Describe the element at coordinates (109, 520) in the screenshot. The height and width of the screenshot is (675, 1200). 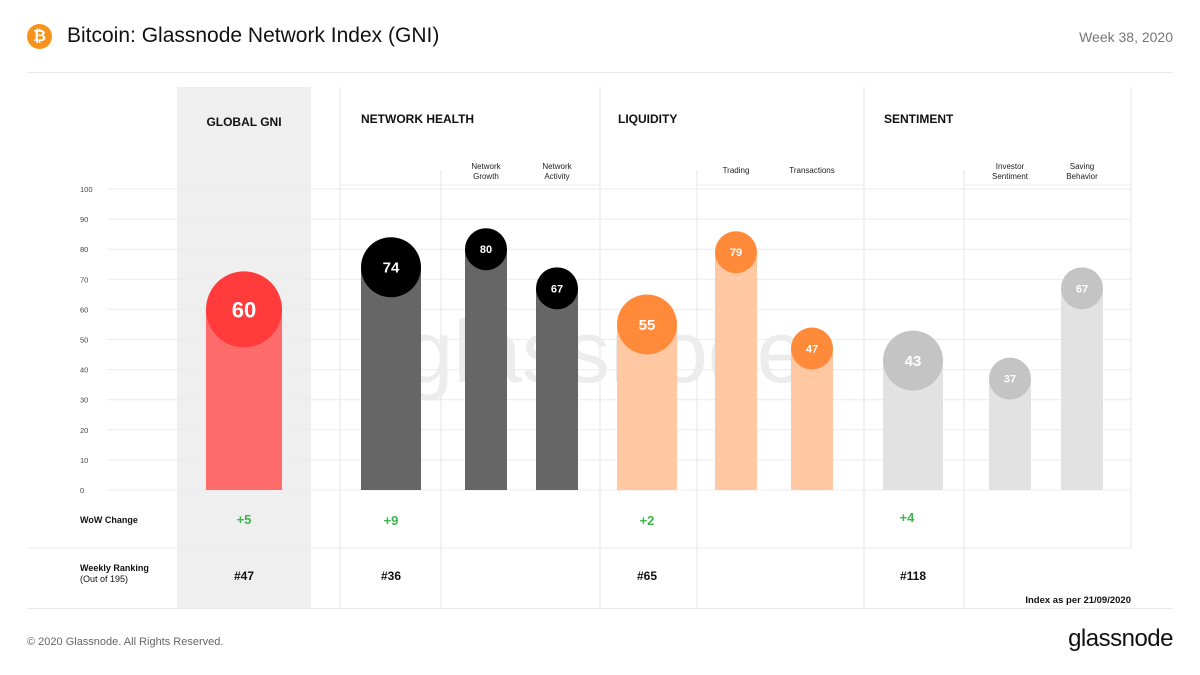
I see `wow-row-label: WoW Change` at that location.